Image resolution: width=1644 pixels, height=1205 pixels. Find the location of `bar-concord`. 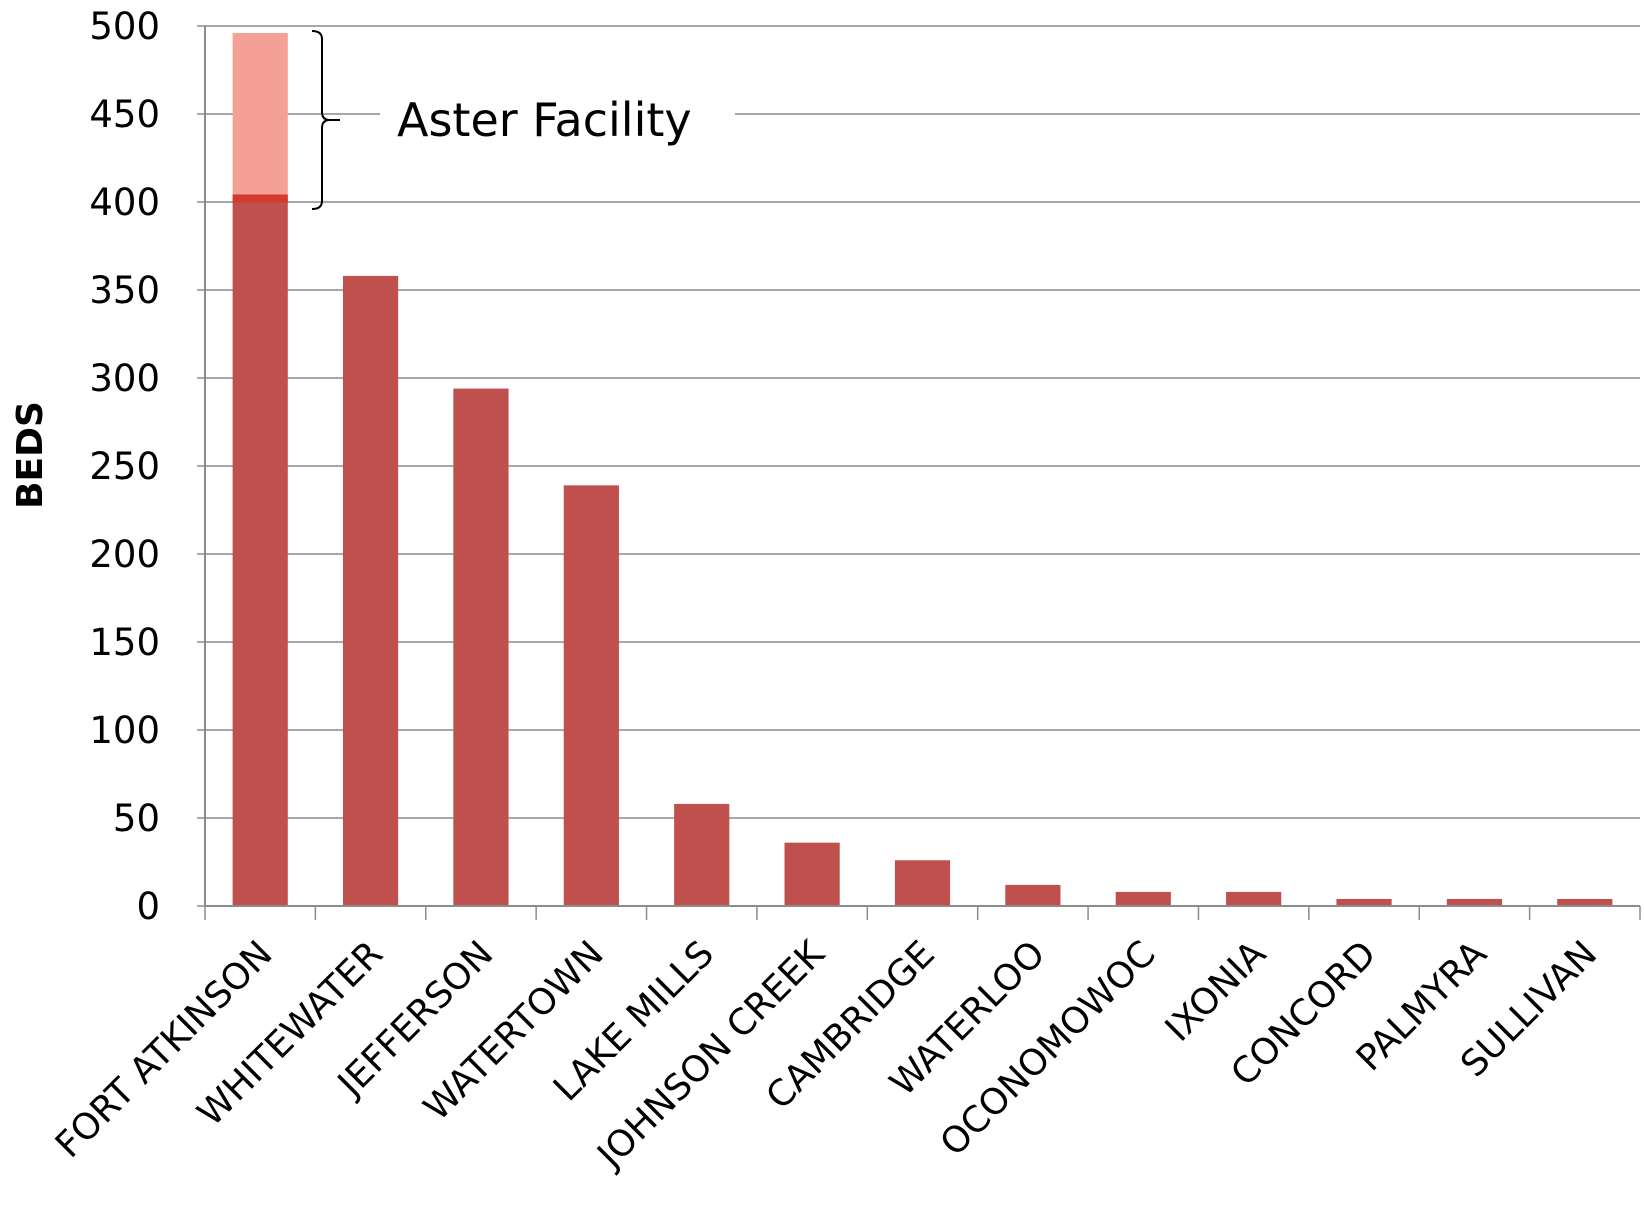

bar-concord is located at coordinates (1364, 902).